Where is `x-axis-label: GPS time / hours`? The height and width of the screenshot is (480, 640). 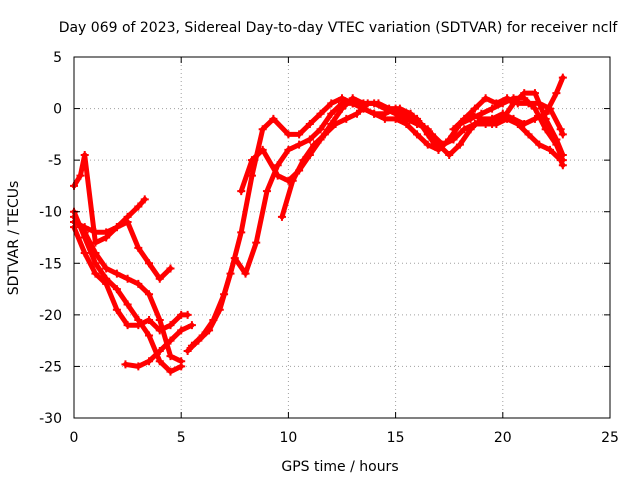 x-axis-label: GPS time / hours is located at coordinates (339, 467).